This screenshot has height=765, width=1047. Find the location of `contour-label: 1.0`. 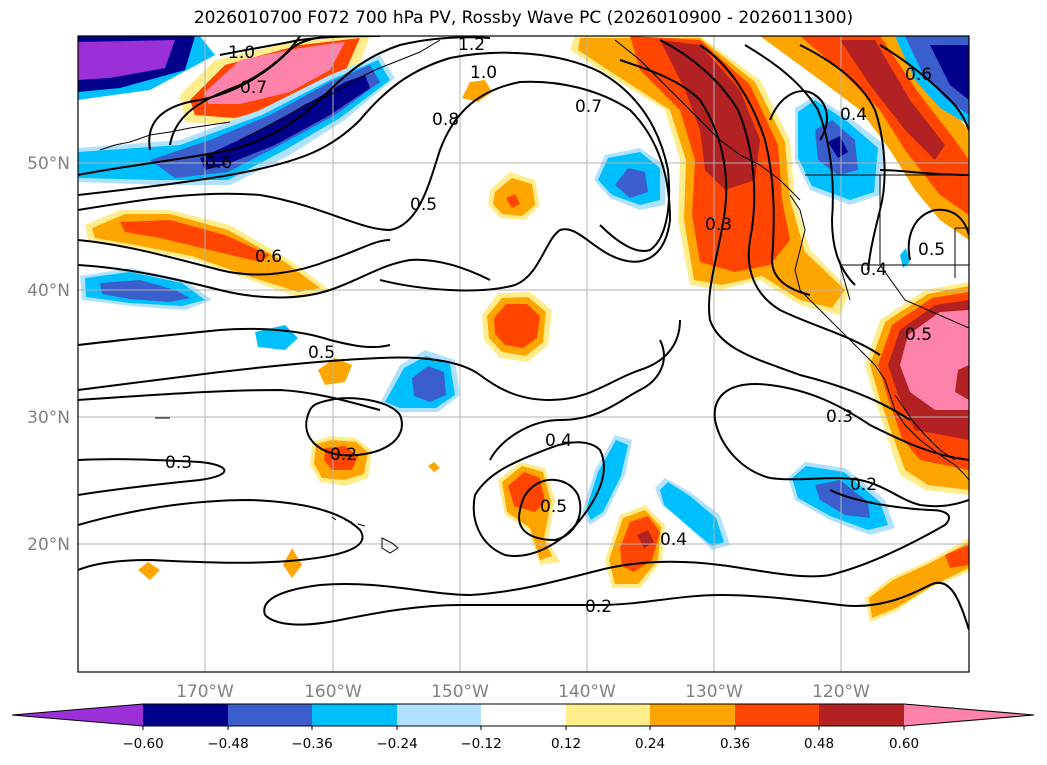

contour-label: 1.0 is located at coordinates (241, 53).